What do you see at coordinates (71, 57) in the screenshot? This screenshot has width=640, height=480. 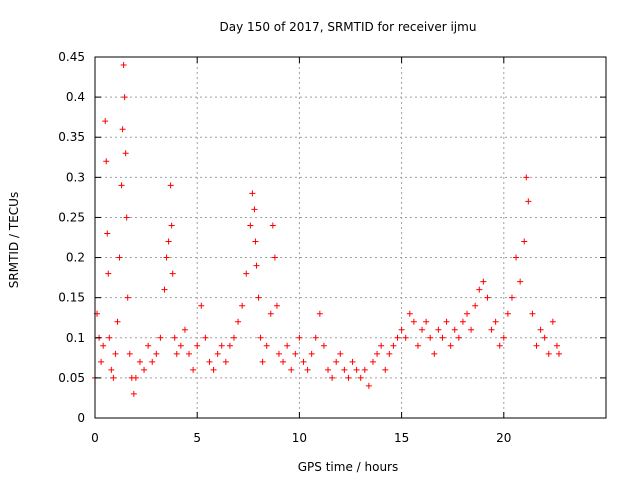 I see `y-tick-label: 0.45` at bounding box center [71, 57].